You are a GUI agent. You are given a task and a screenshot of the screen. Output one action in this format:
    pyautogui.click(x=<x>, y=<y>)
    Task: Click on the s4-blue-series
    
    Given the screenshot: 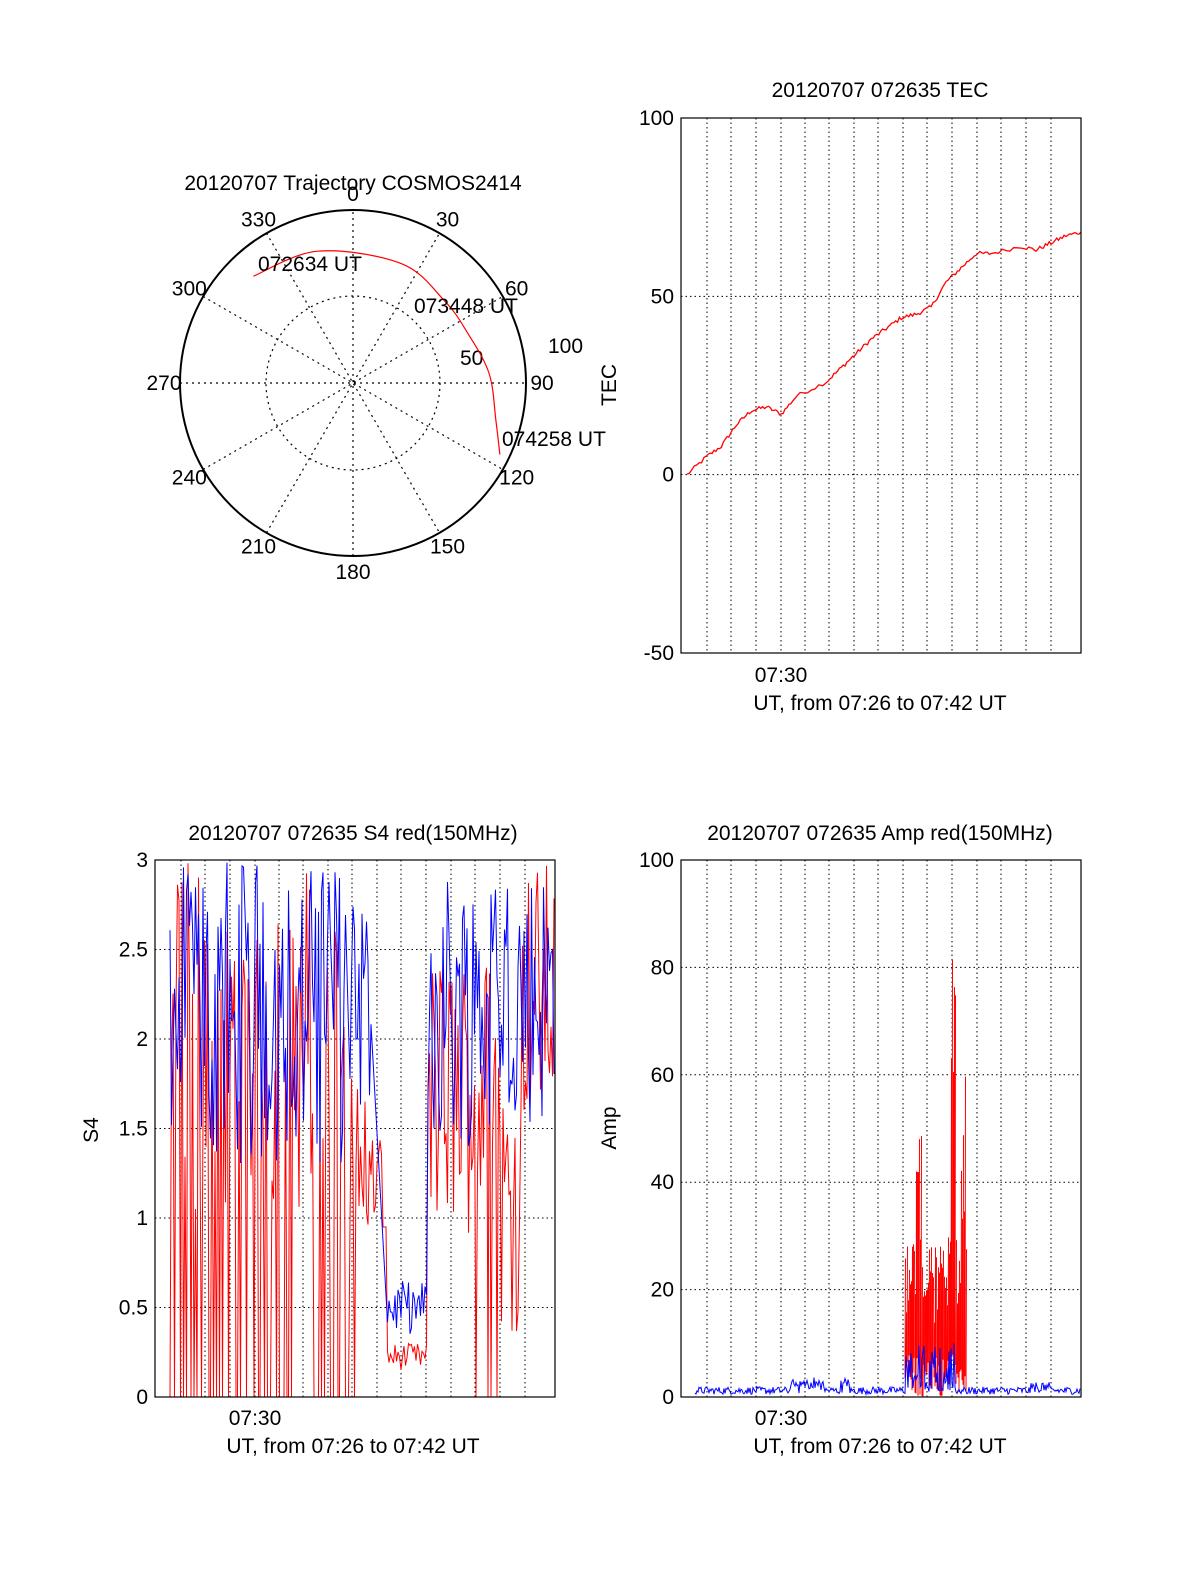 What is the action you would take?
    pyautogui.click(x=362, y=1098)
    